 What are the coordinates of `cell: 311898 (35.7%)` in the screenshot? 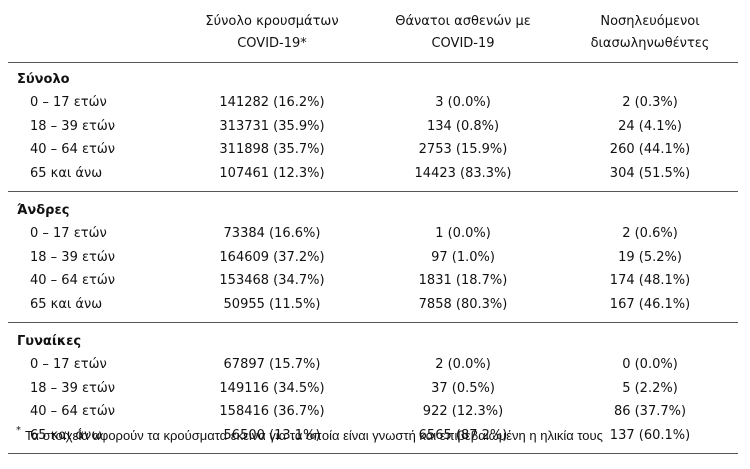 It's located at (272, 149).